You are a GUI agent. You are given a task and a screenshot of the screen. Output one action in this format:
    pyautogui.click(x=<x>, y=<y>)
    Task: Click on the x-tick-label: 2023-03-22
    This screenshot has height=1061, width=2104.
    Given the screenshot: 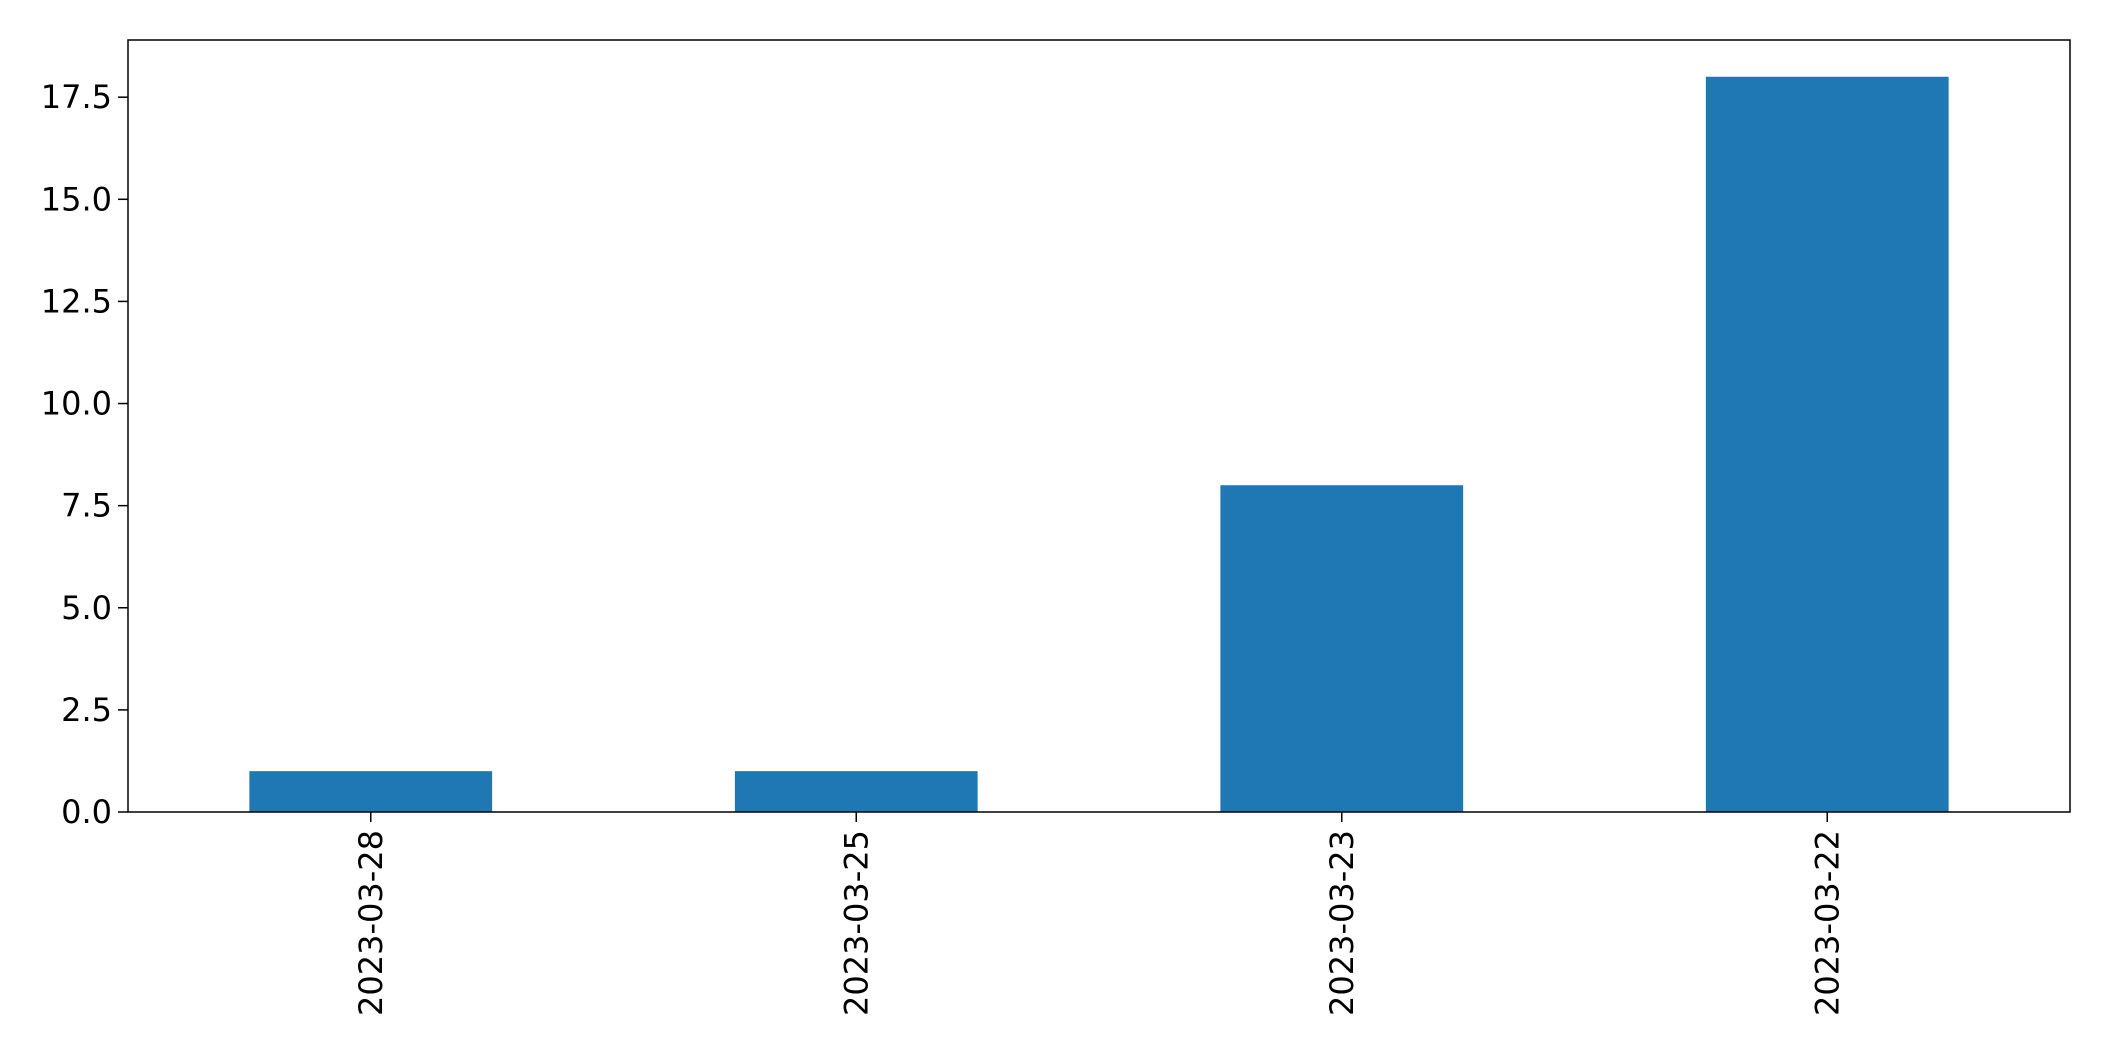 What is the action you would take?
    pyautogui.click(x=1827, y=923)
    